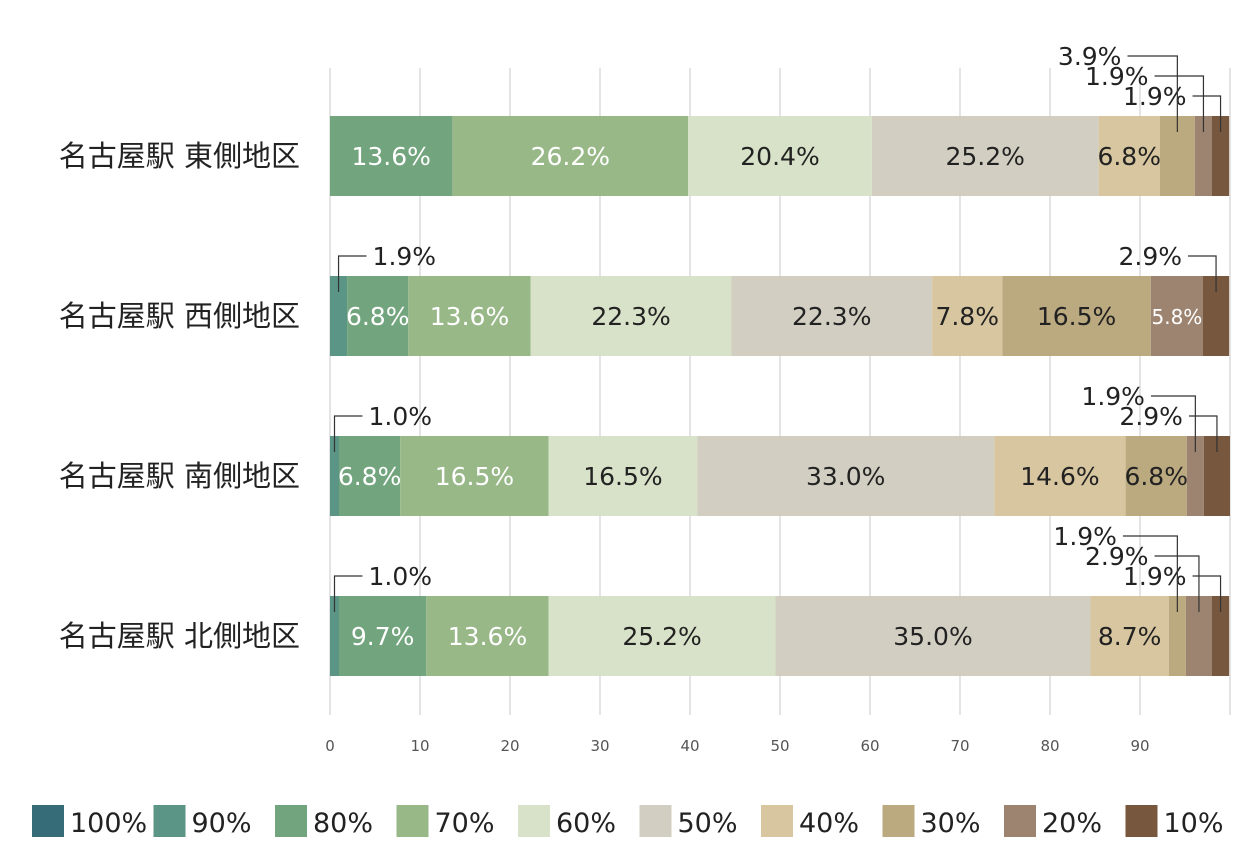  What do you see at coordinates (179, 316) in the screenshot?
I see `category-label: 名古屋駅 西側地区` at bounding box center [179, 316].